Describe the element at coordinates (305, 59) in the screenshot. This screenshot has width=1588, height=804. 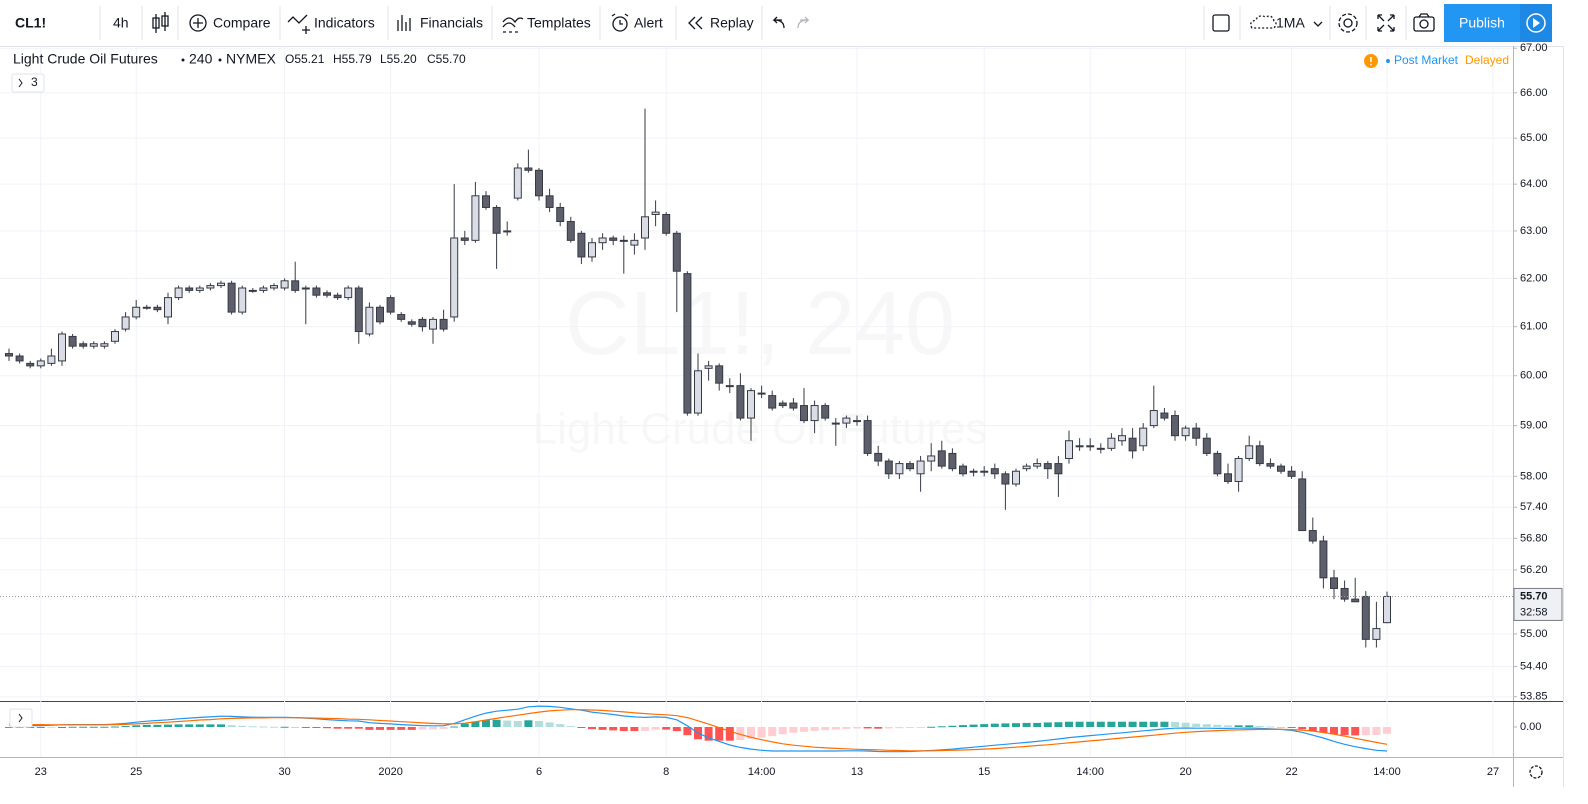
I see `ohlc-value: O55.21` at that location.